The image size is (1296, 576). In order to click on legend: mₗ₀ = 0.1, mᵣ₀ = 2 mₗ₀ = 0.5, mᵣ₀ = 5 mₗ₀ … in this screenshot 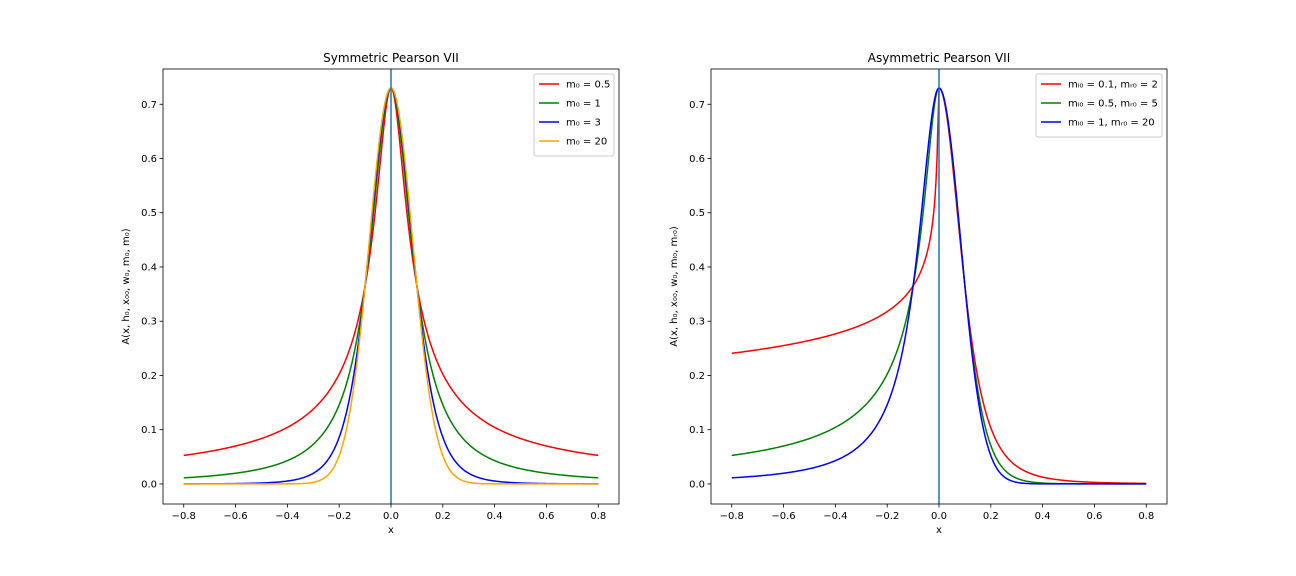, I will do `click(1099, 105)`.